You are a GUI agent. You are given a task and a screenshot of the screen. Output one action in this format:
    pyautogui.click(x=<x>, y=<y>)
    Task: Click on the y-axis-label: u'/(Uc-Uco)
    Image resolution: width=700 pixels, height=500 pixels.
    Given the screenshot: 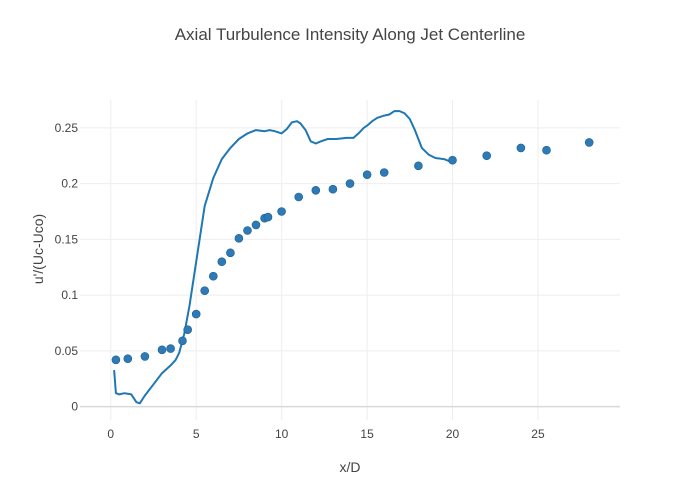 What is the action you would take?
    pyautogui.click(x=38, y=249)
    